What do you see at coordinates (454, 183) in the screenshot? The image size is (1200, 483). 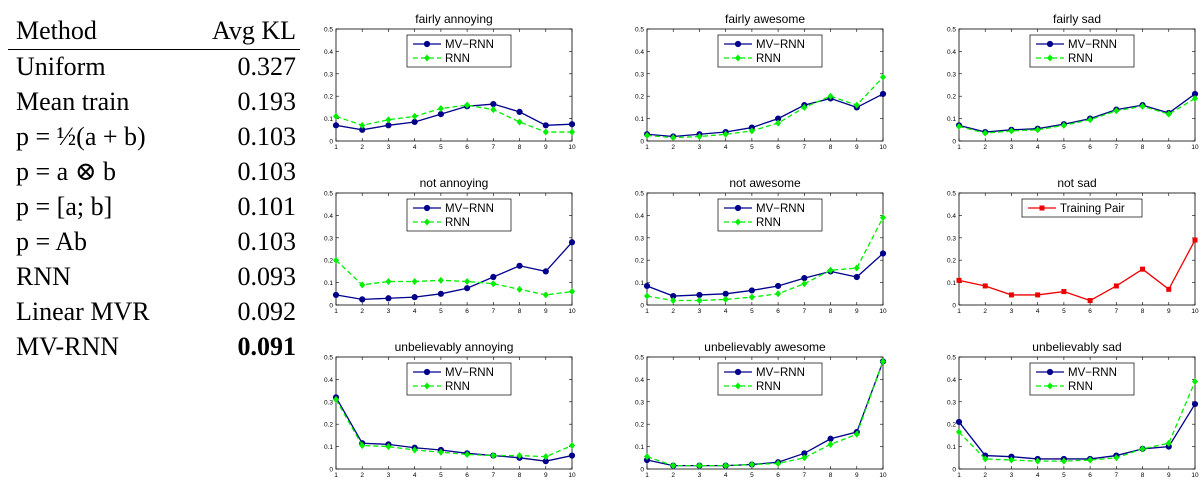 I see `chart-title: not annoying` at bounding box center [454, 183].